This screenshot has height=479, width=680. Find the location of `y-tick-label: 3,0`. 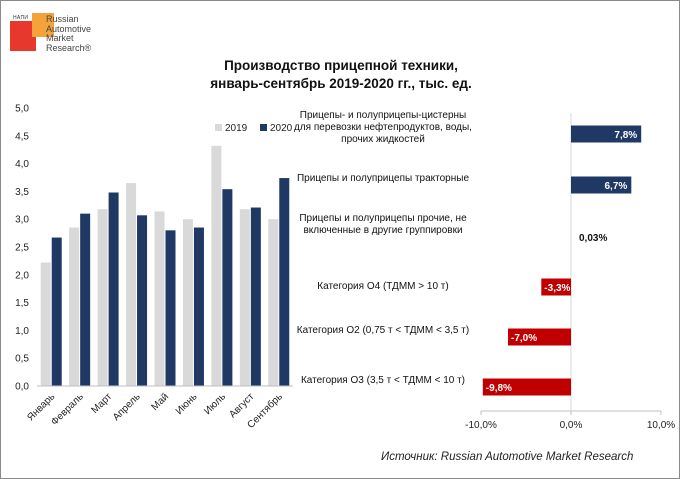

y-tick-label: 3,0 is located at coordinates (22, 220).